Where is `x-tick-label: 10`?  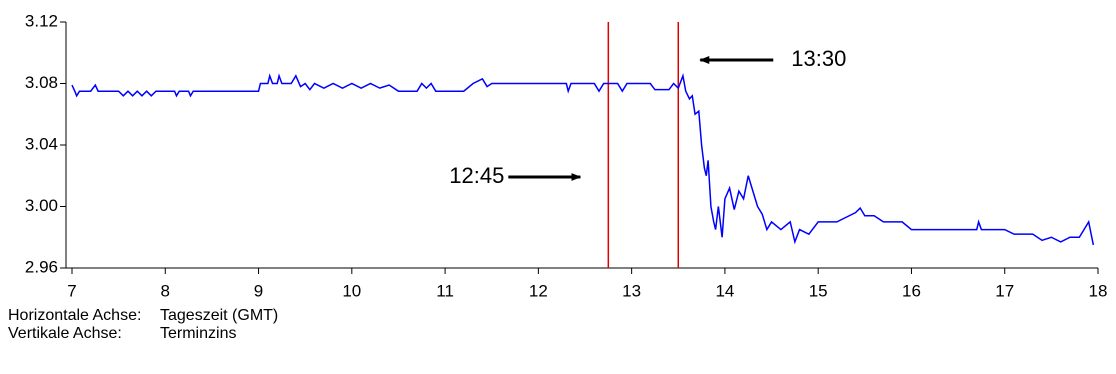
x-tick-label: 10 is located at coordinates (351, 290).